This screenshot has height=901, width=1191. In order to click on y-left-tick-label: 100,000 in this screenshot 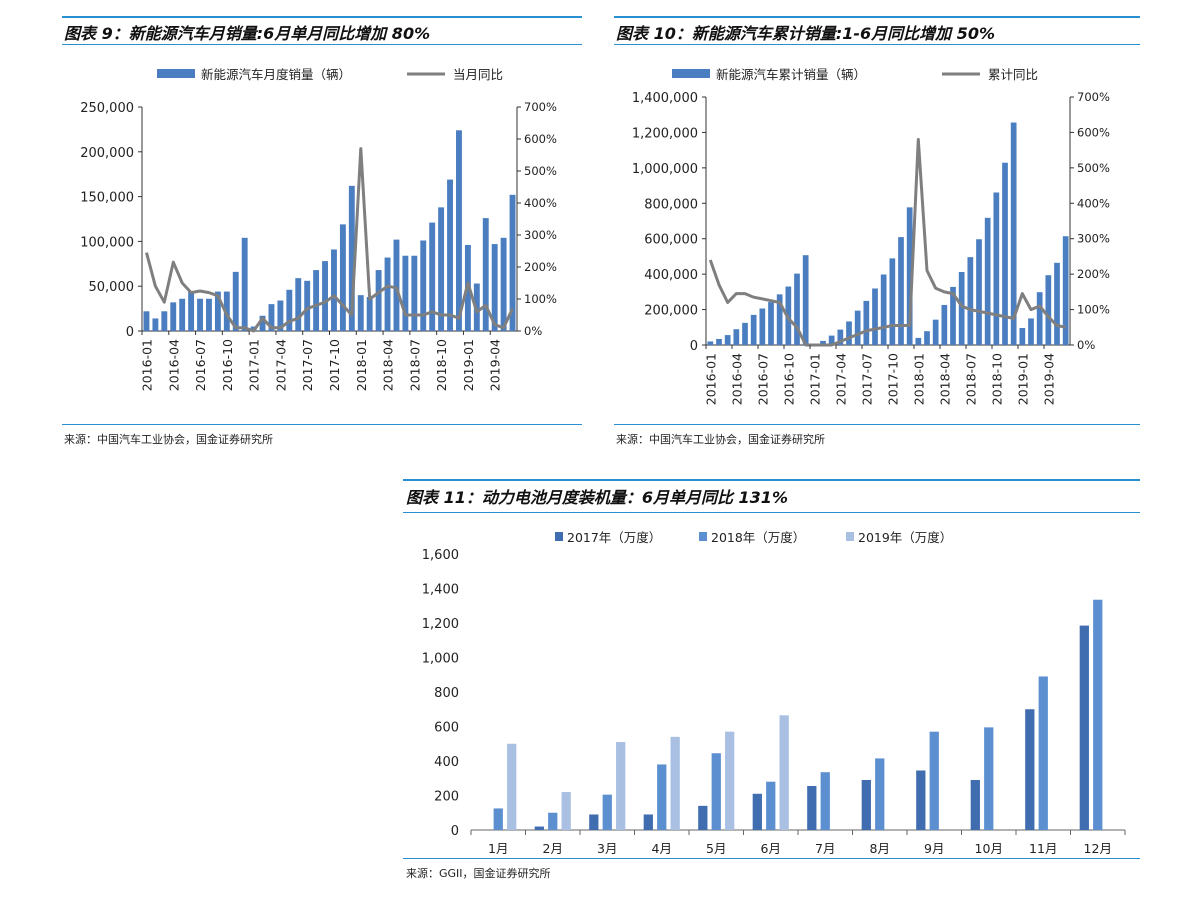, I will do `click(107, 242)`.